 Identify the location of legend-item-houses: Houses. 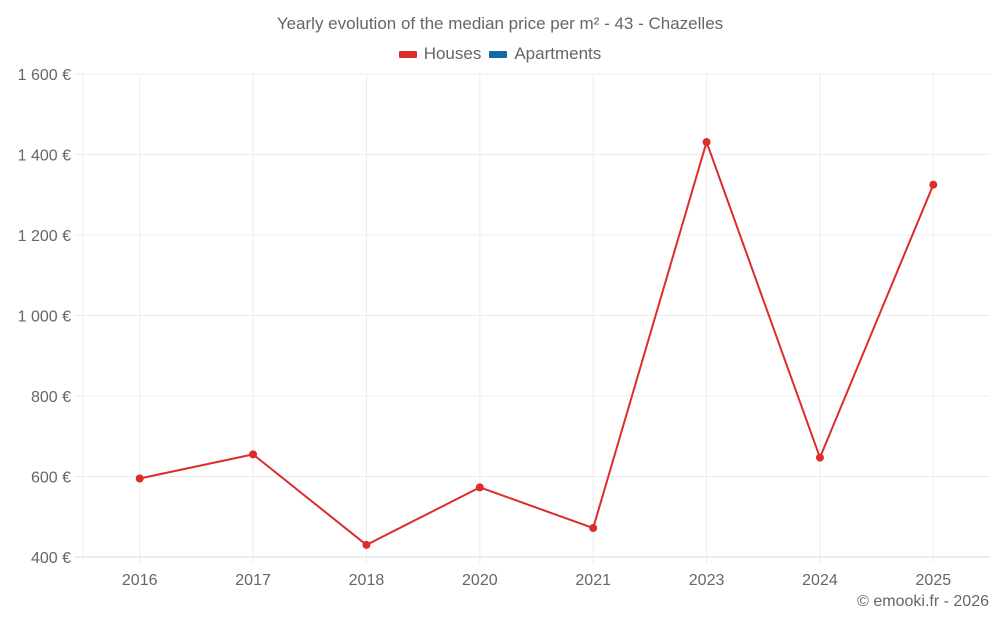
(440, 54).